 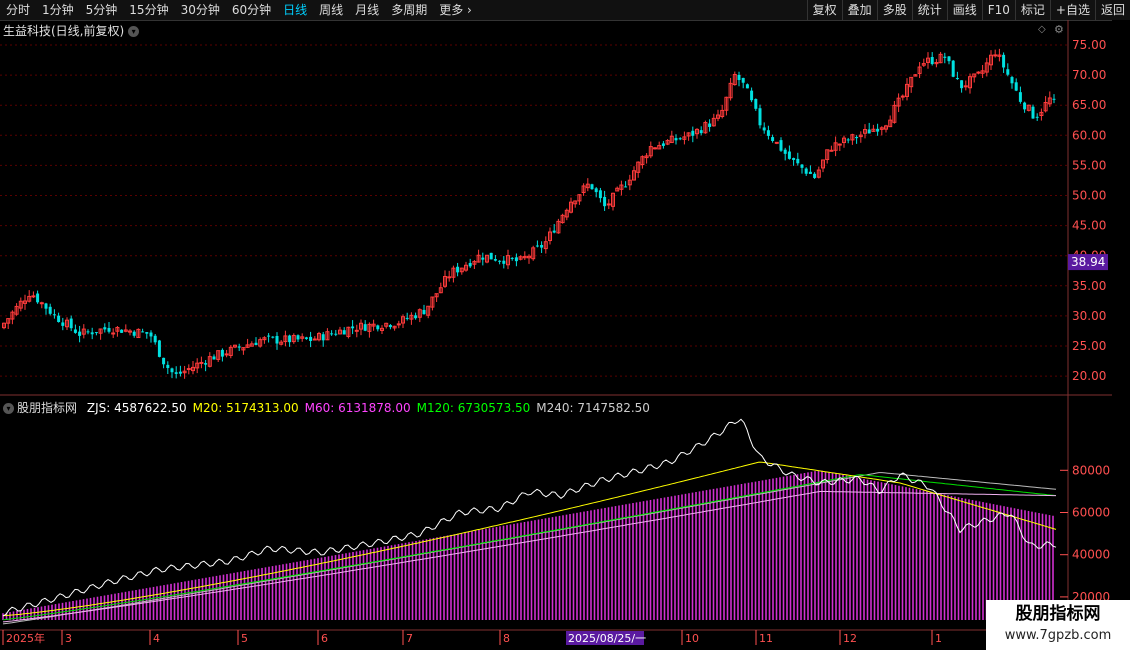 What do you see at coordinates (1072, 10) in the screenshot?
I see `tool-button-7: +自选` at bounding box center [1072, 10].